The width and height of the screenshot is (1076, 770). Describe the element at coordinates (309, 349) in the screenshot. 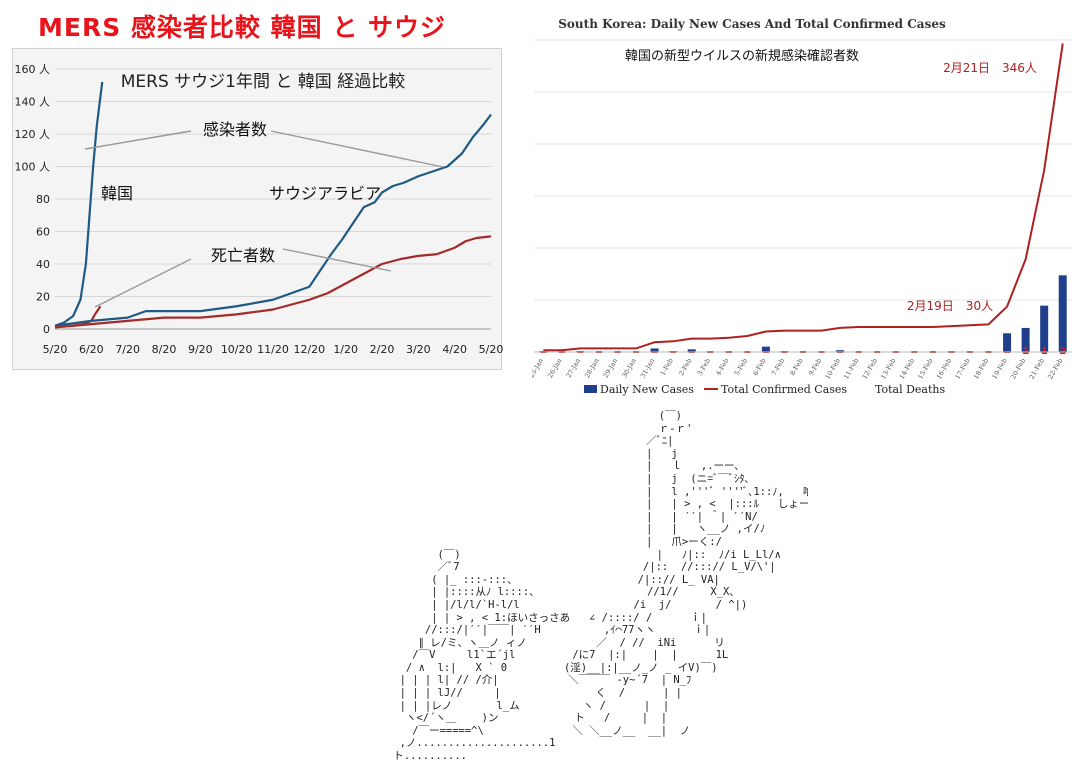

I see `x-tick-label: 12/20` at that location.